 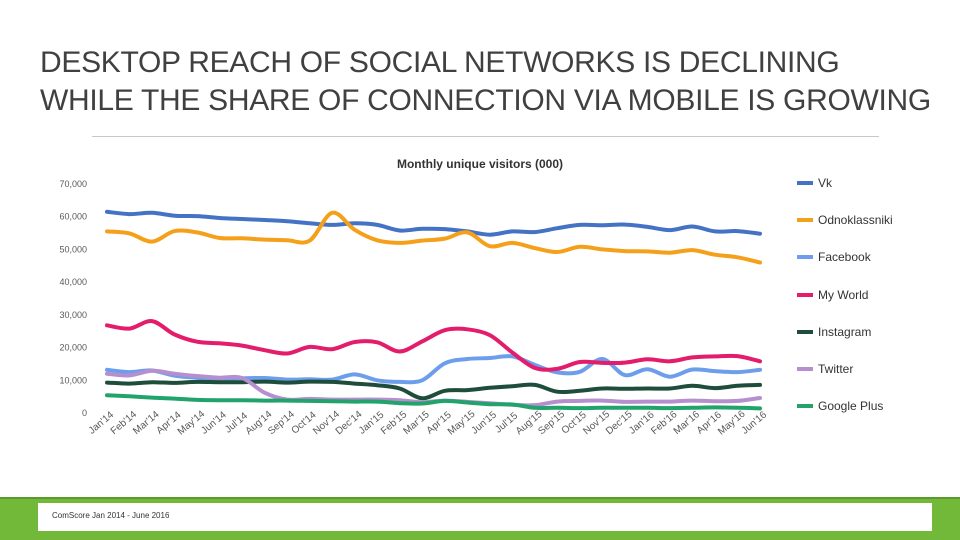 I want to click on legend-label-google-plus: Google Plus, so click(x=850, y=406).